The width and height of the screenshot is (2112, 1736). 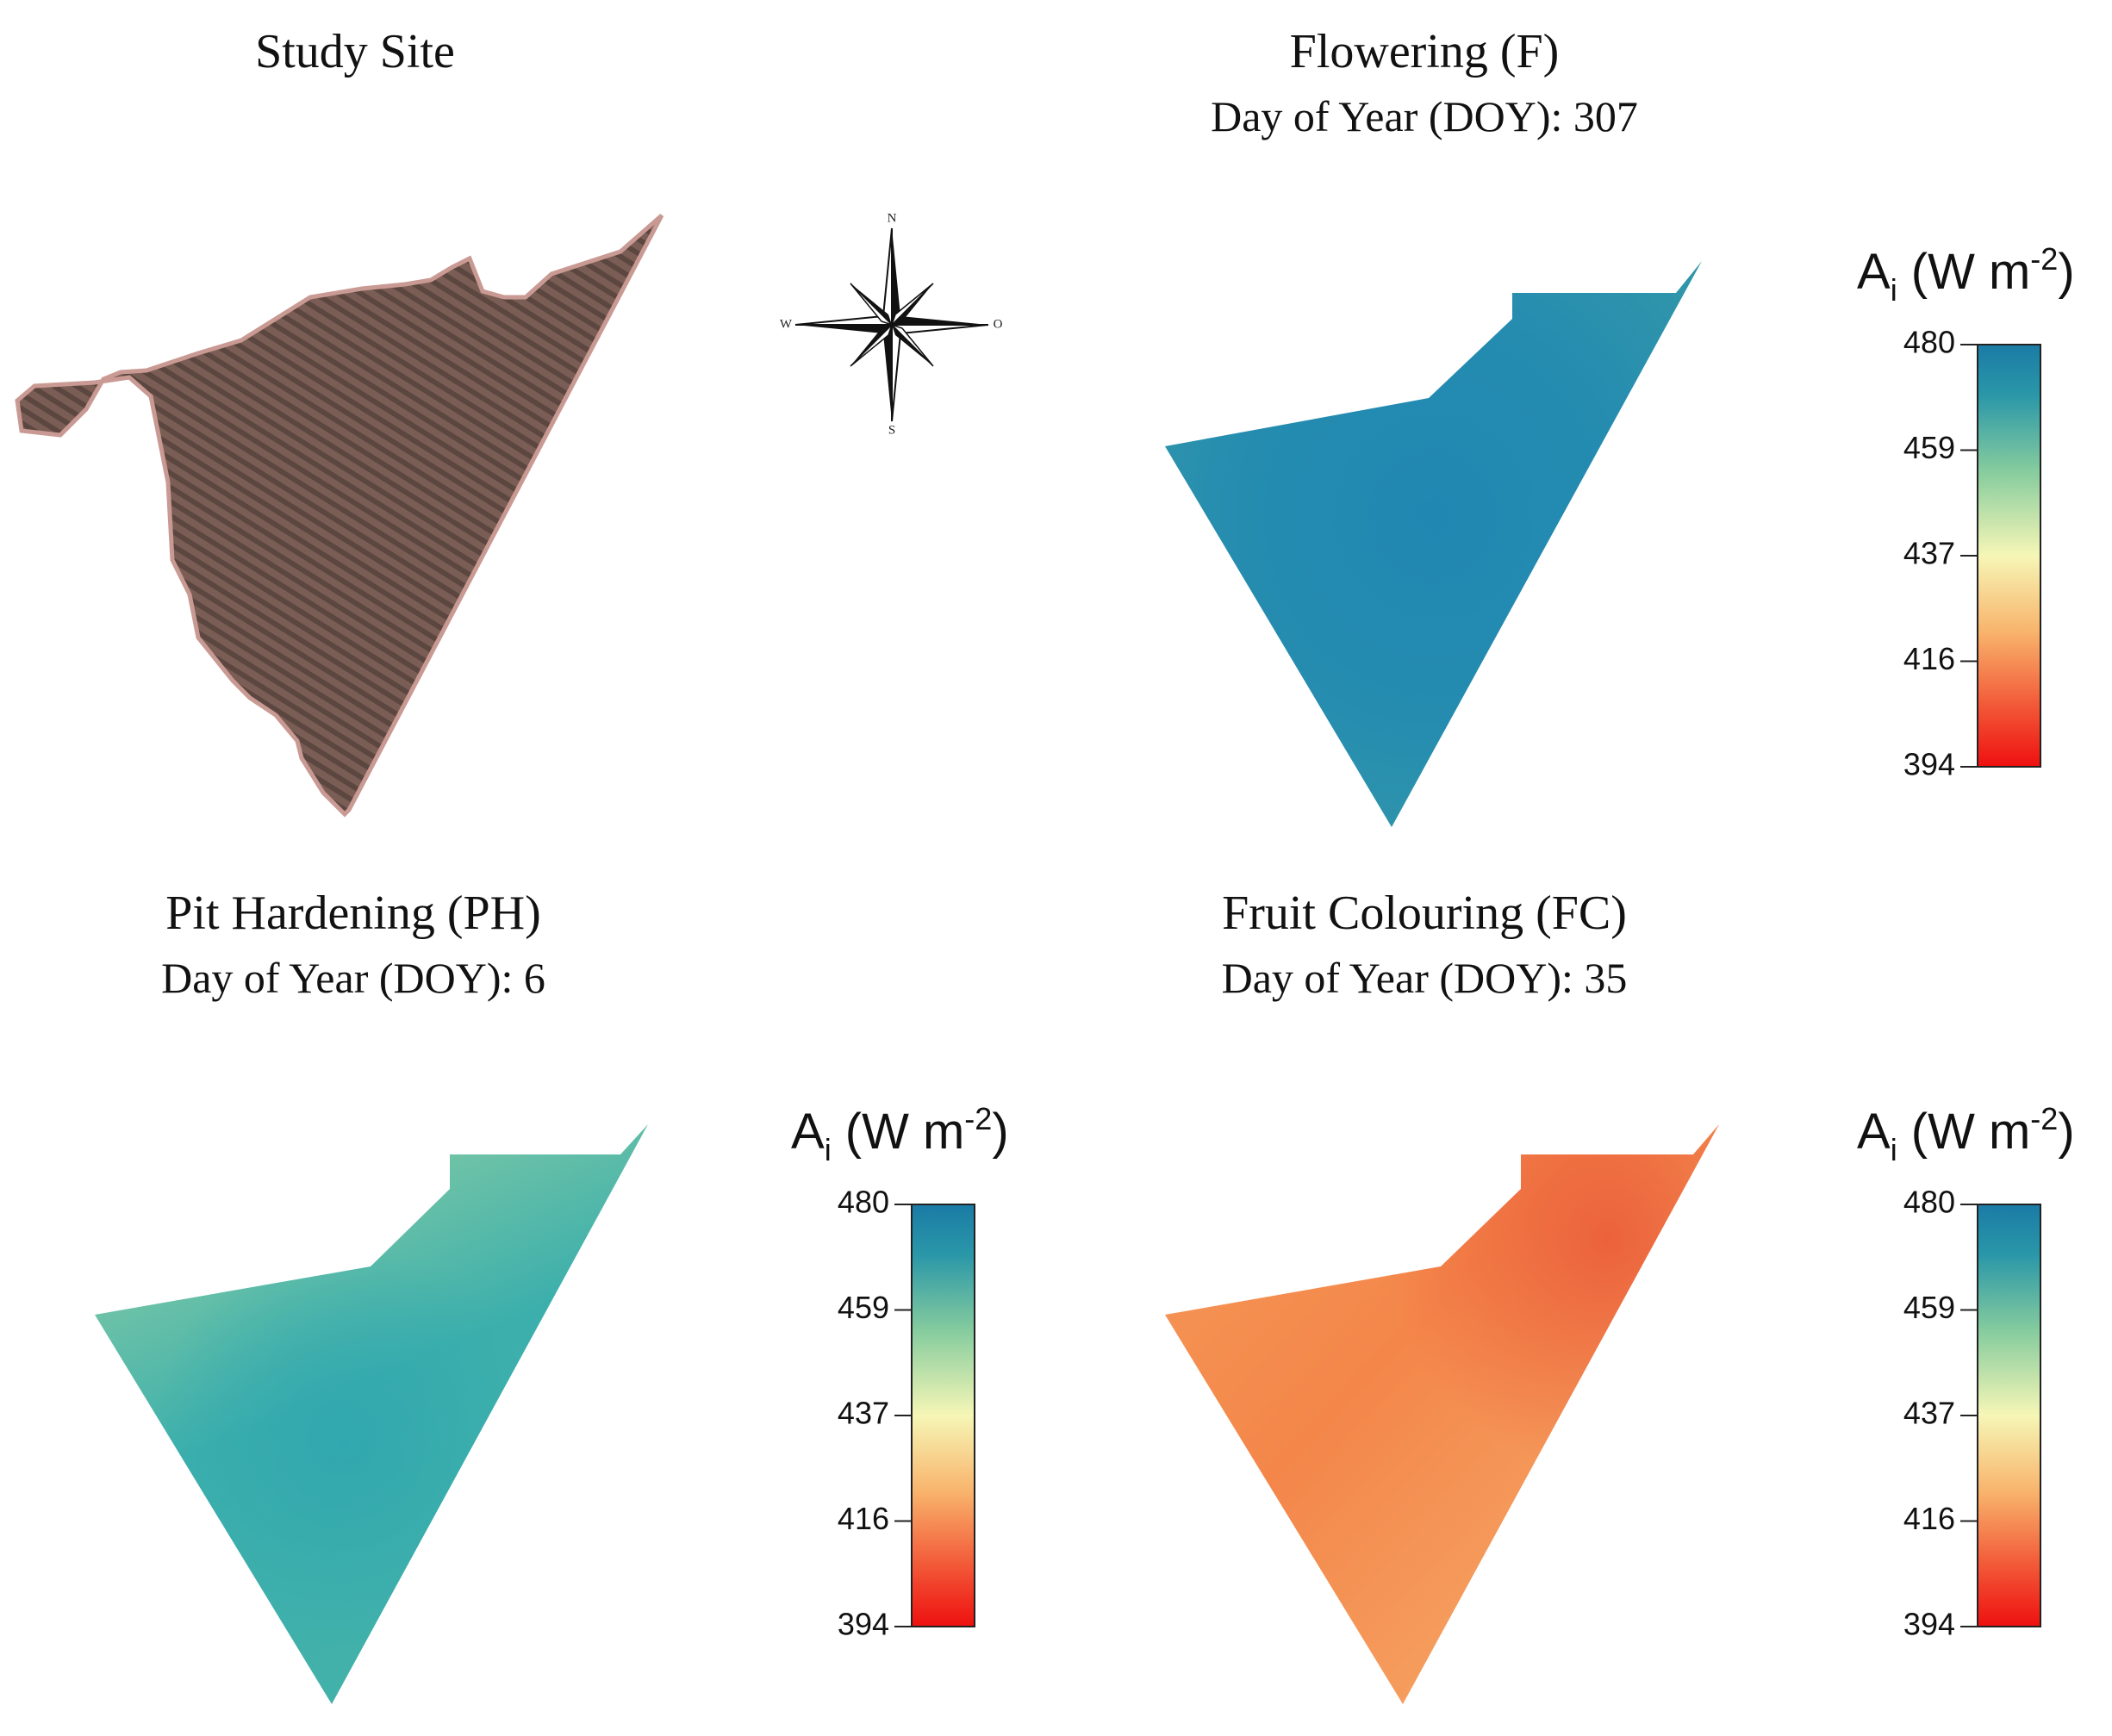 What do you see at coordinates (339, 516) in the screenshot?
I see `study-site-aerial-image` at bounding box center [339, 516].